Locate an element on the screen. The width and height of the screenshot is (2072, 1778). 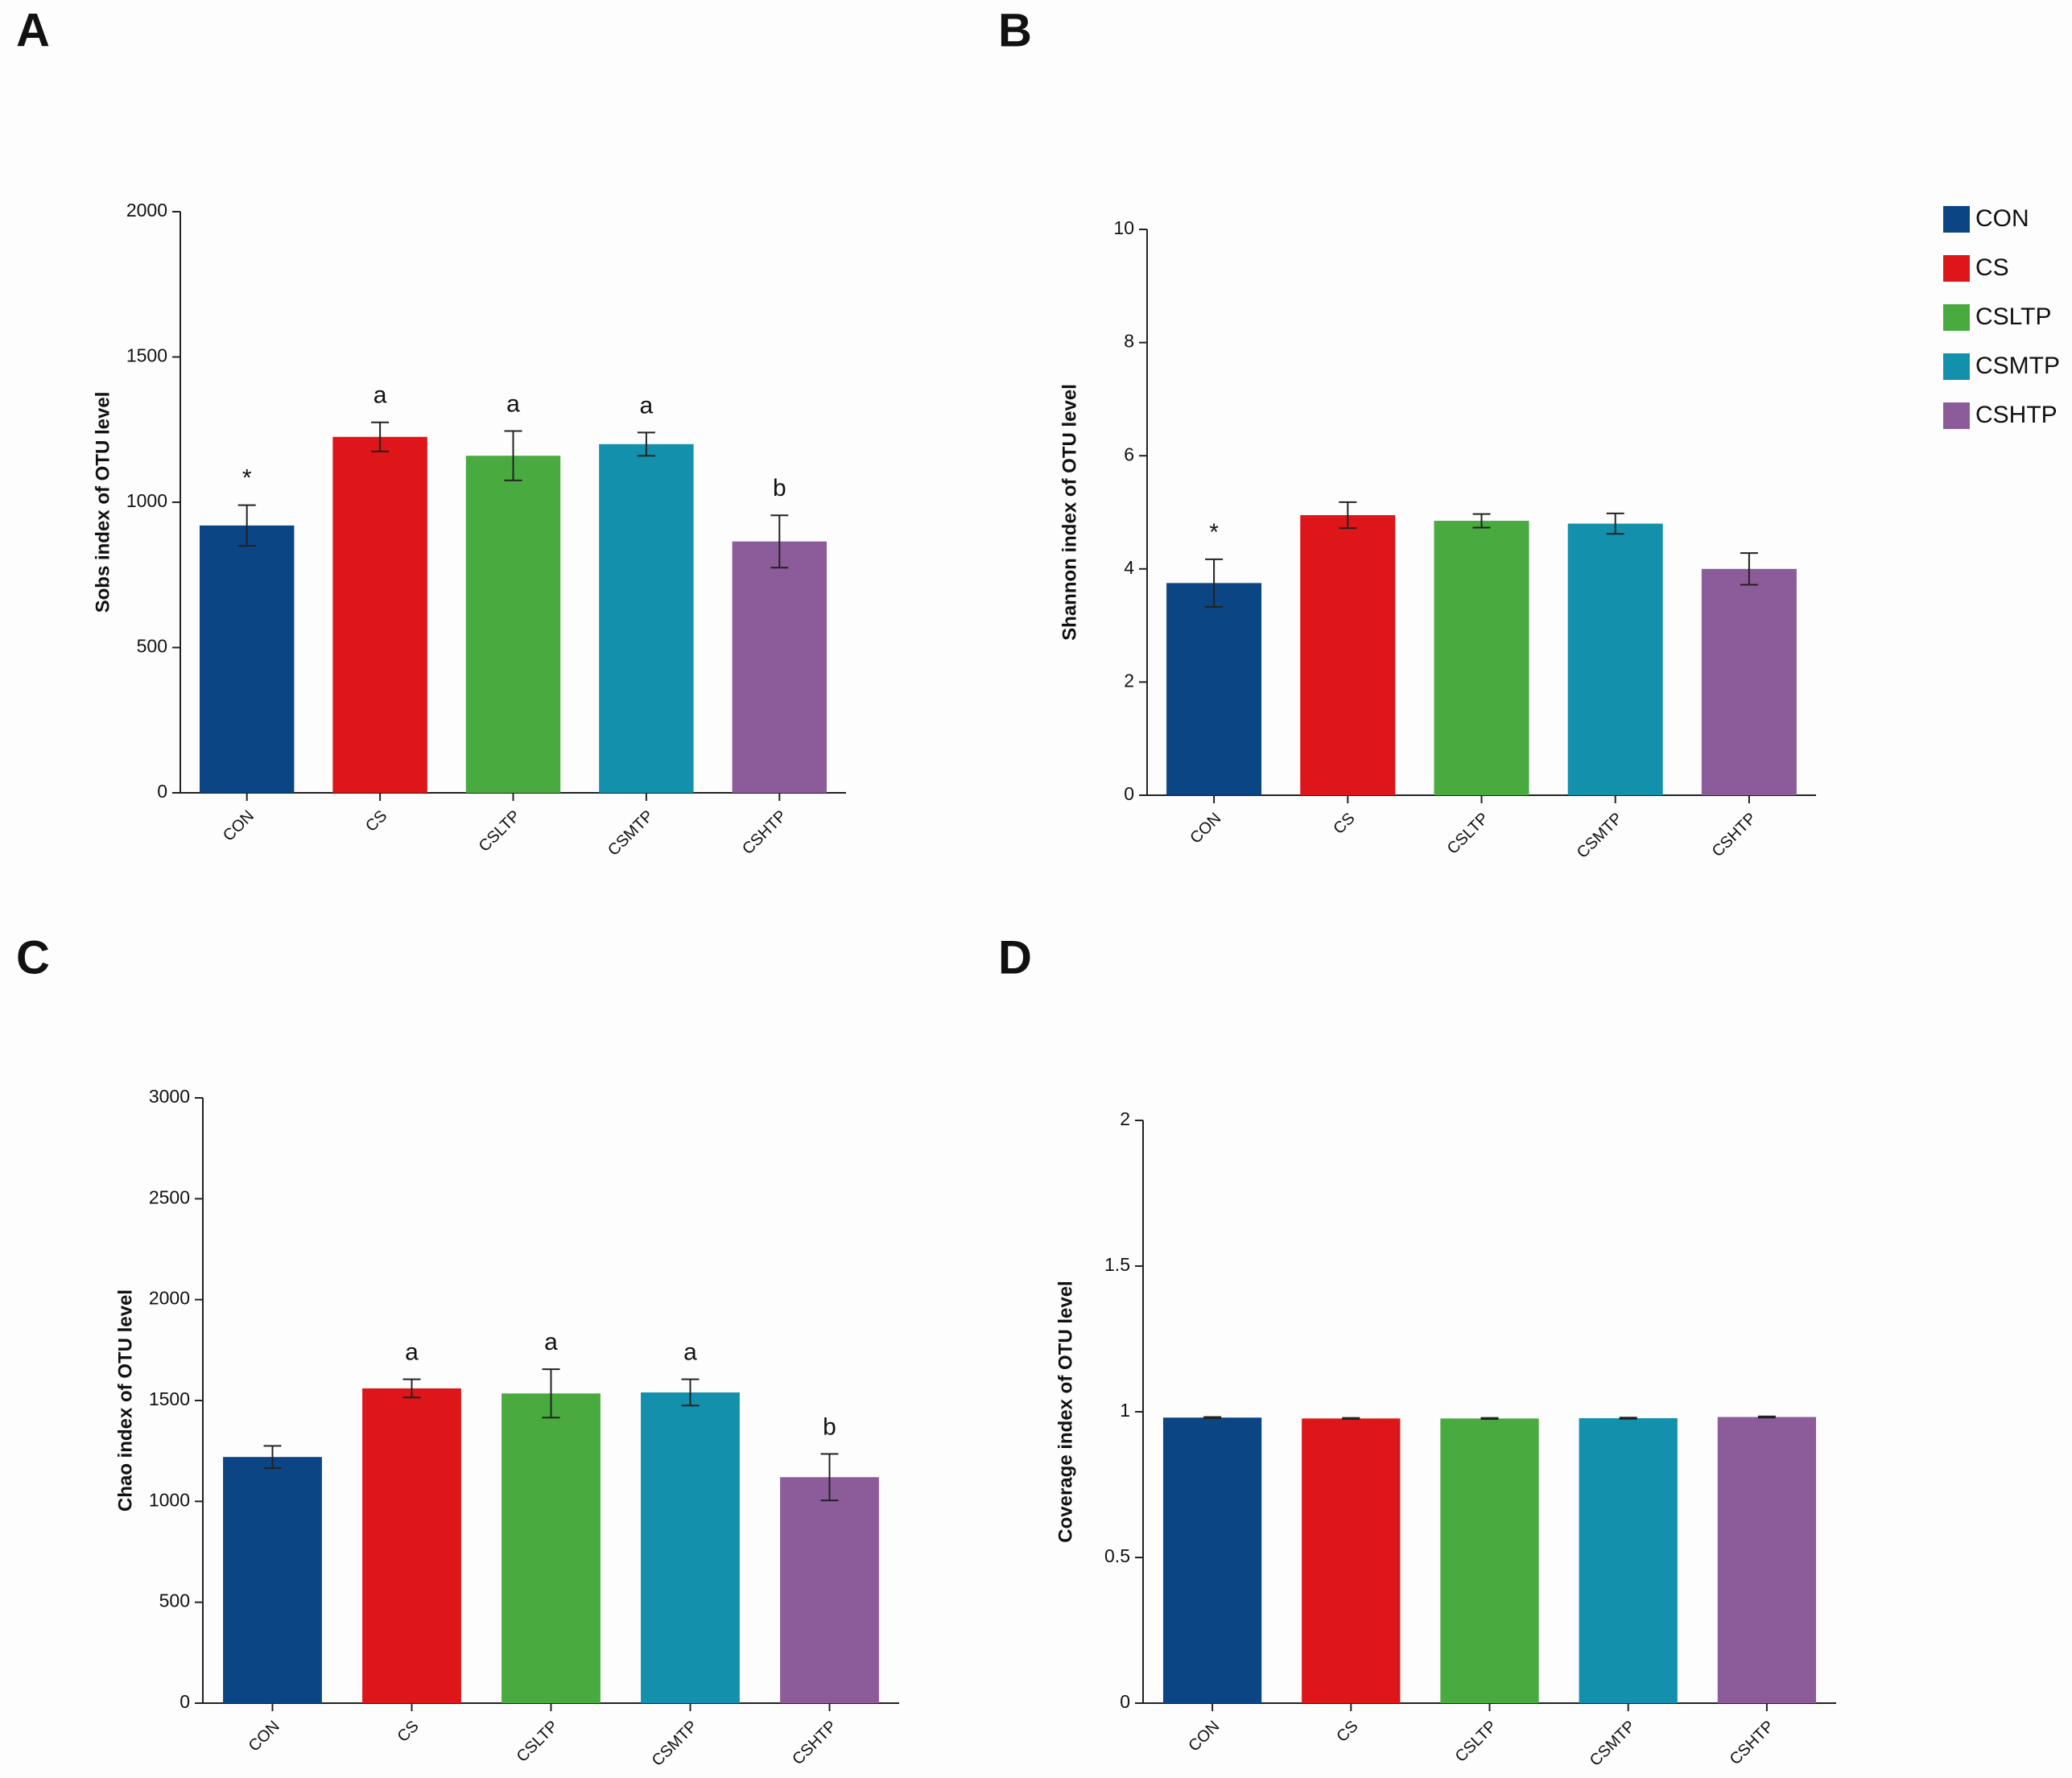
panel-label: A is located at coordinates (33, 30).